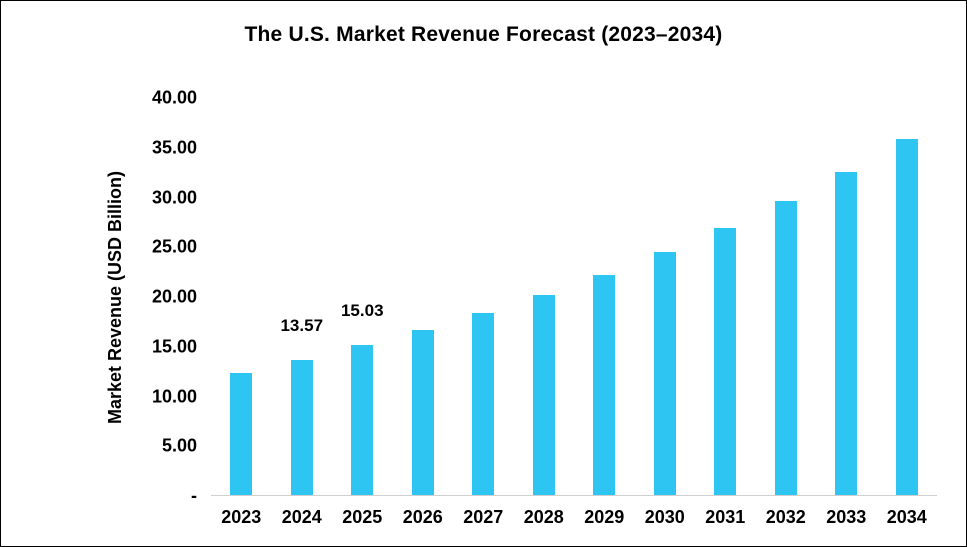 This screenshot has height=547, width=967. What do you see at coordinates (664, 373) in the screenshot?
I see `bar-2030` at bounding box center [664, 373].